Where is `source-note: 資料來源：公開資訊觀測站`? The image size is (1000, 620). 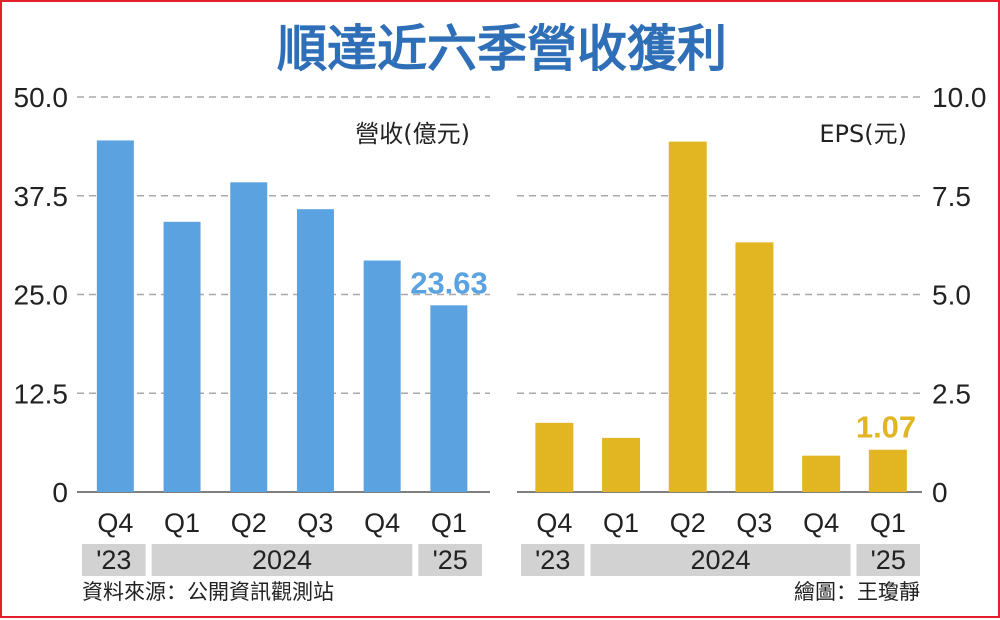
source-note: 資料來源：公開資訊觀測站 is located at coordinates (208, 592).